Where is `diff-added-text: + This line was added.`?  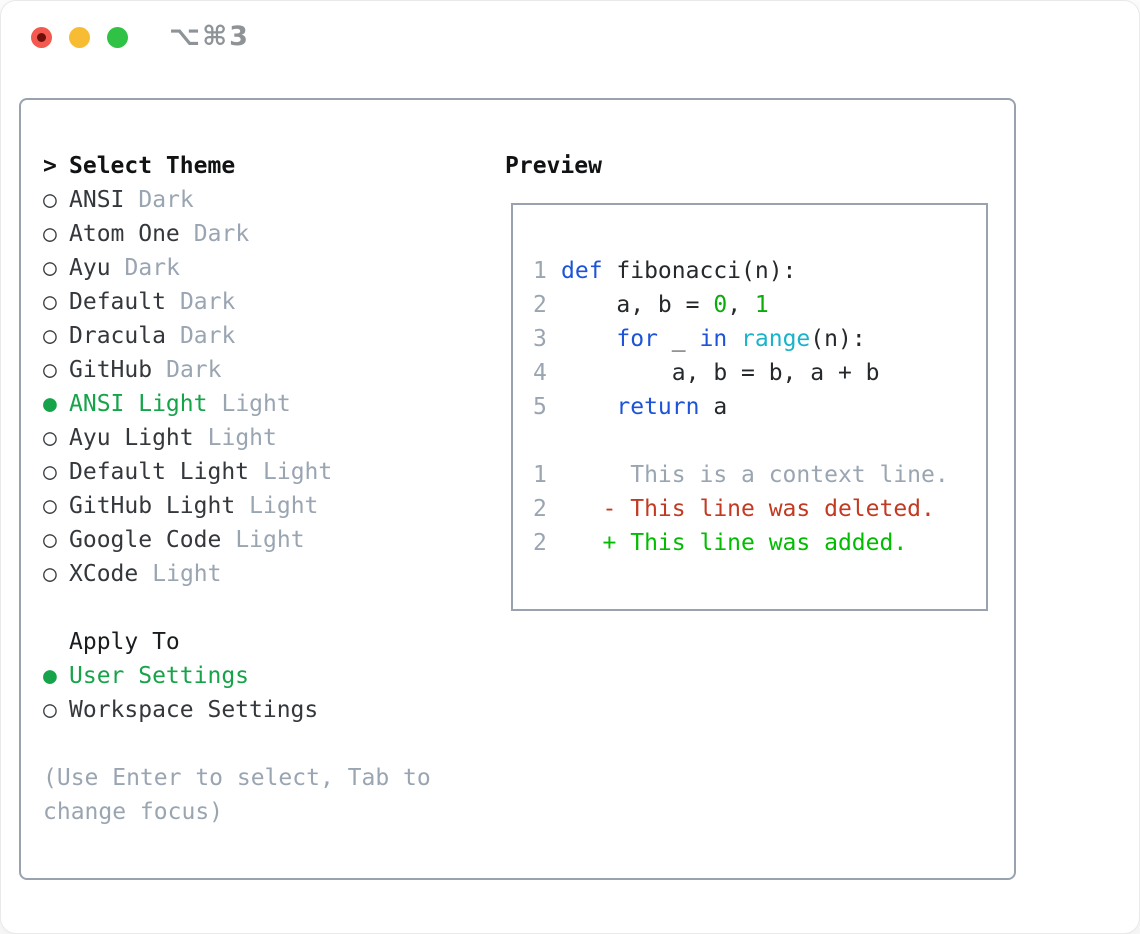 diff-added-text: + This line was added. is located at coordinates (734, 543).